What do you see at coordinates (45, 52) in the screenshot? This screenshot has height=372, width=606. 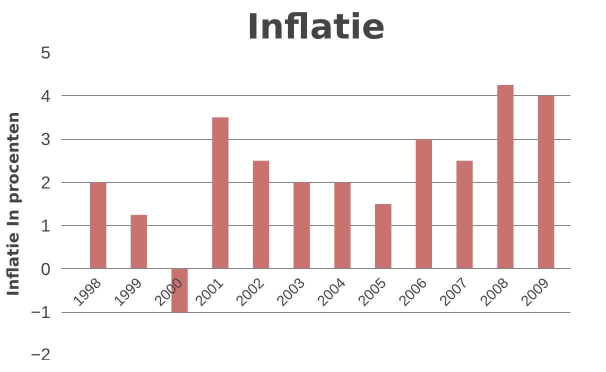 I see `y-tick-label: 5` at bounding box center [45, 52].